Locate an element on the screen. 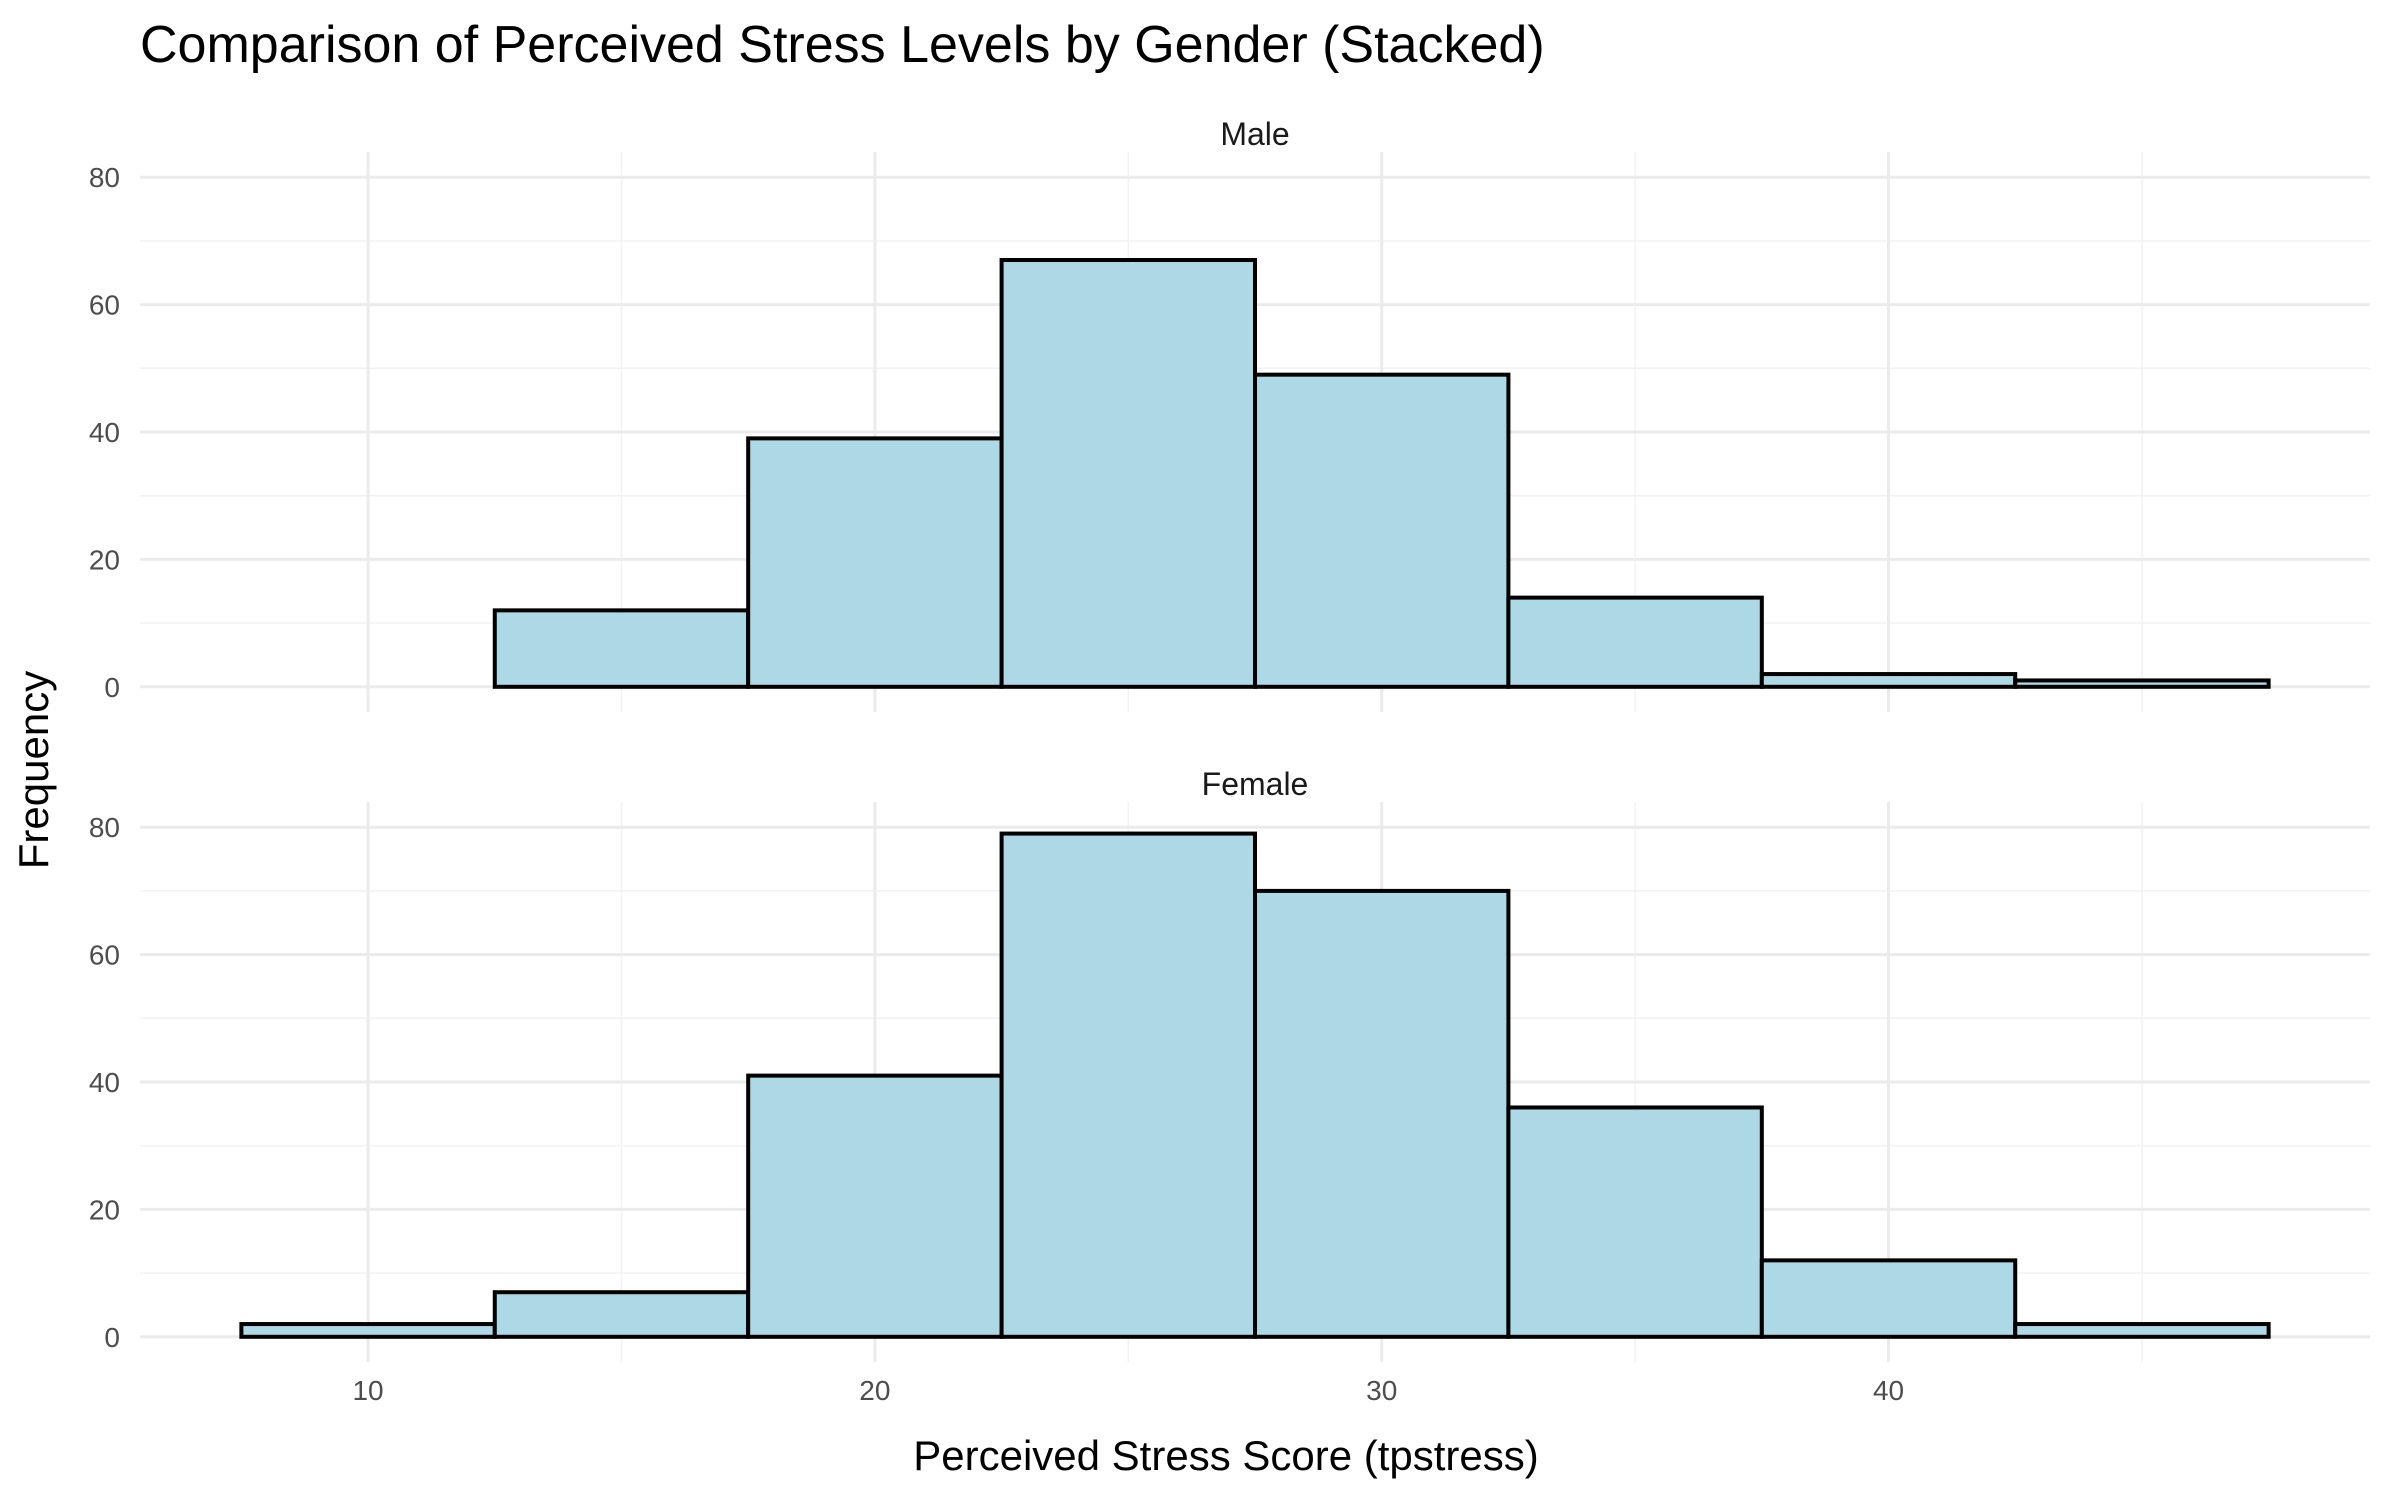  facet-label-female: Female is located at coordinates (1255, 784).